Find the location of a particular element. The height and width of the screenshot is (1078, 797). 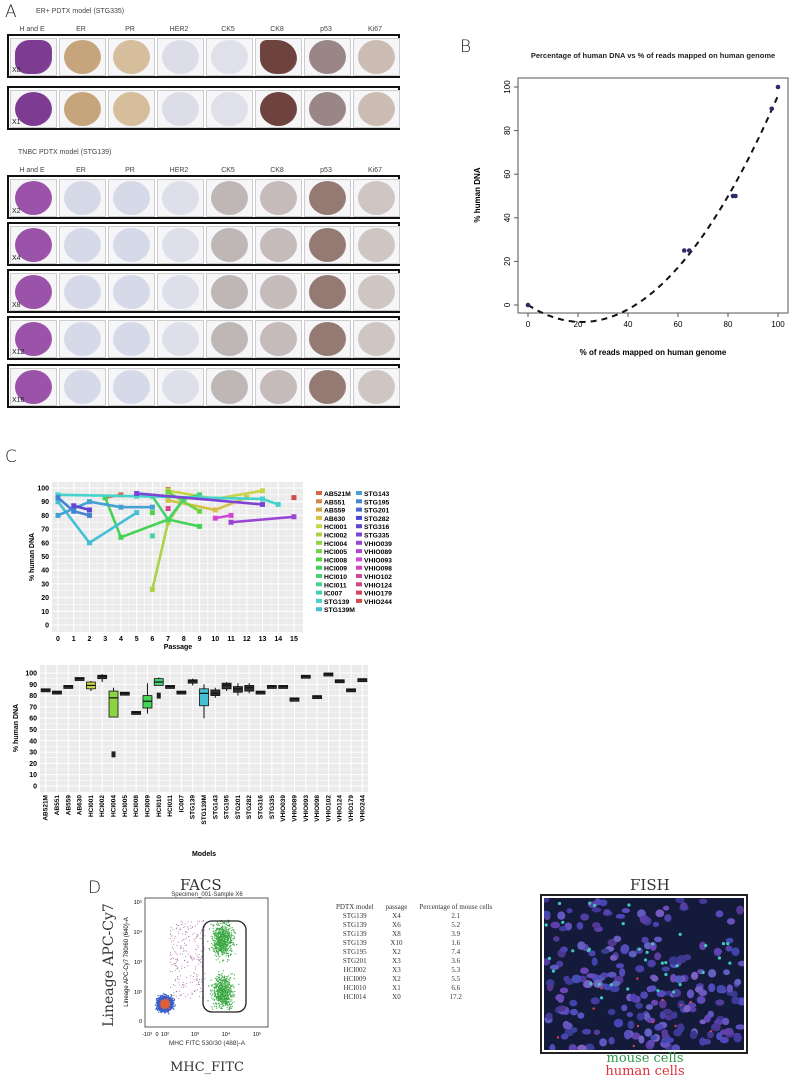

x-tick-label: STG139M is located at coordinates (204, 810).